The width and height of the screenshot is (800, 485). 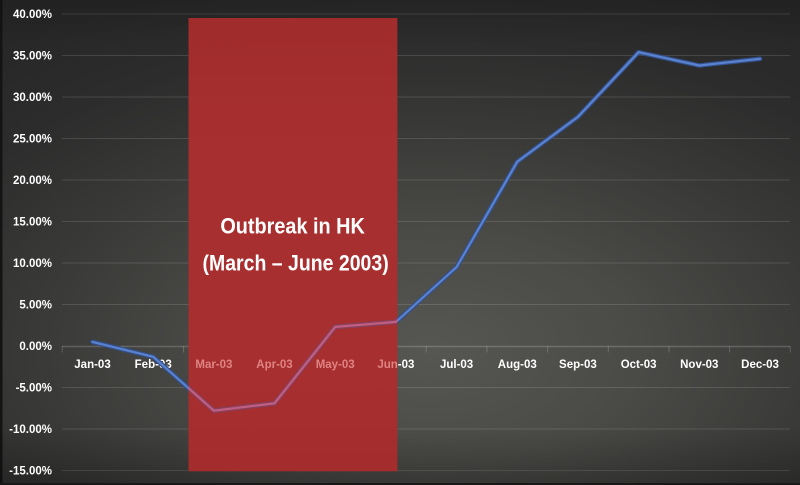 I want to click on svg-text: Nov-03, so click(x=699, y=365).